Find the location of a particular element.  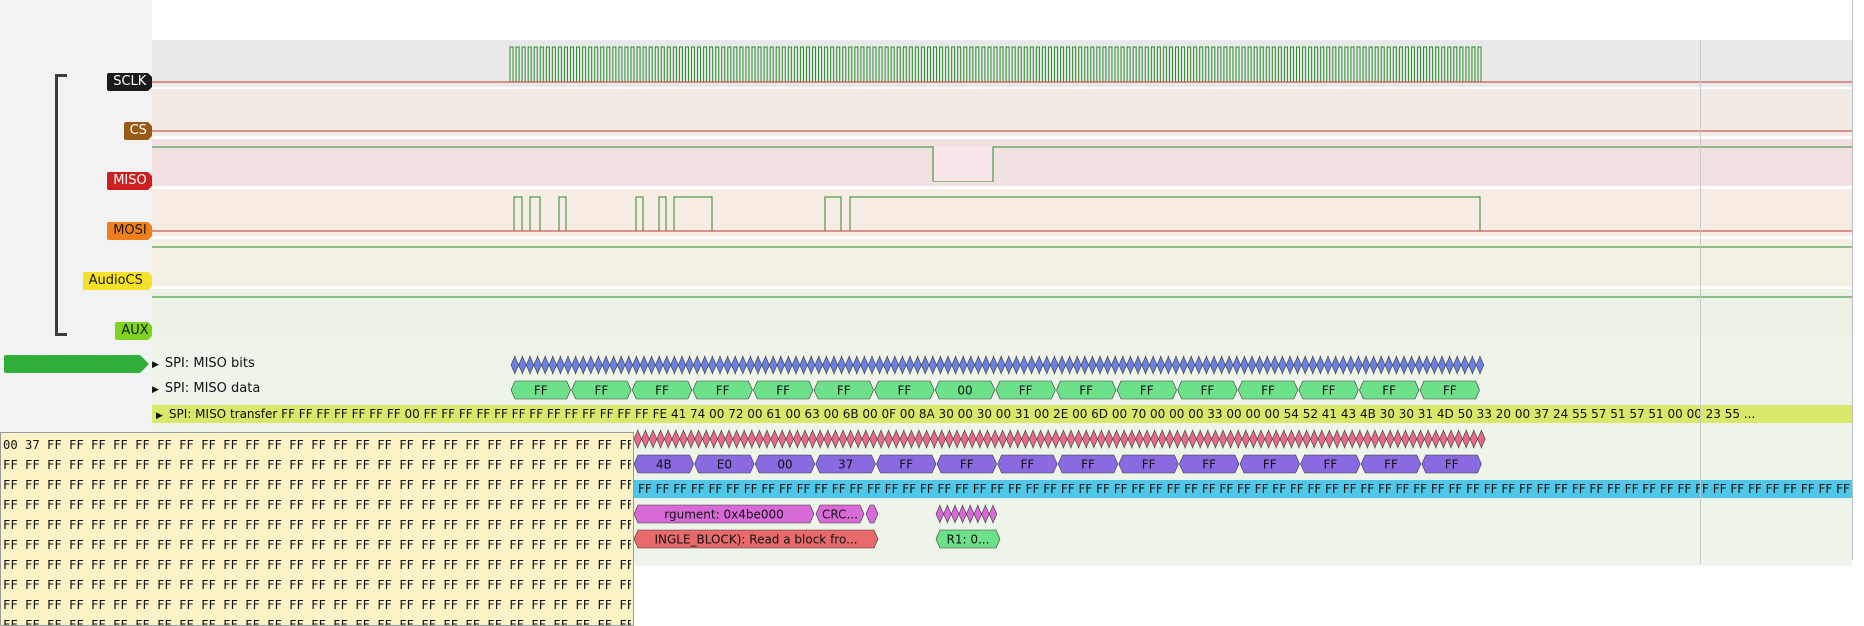

channel-label-mosi: MOSI is located at coordinates (132, 231).